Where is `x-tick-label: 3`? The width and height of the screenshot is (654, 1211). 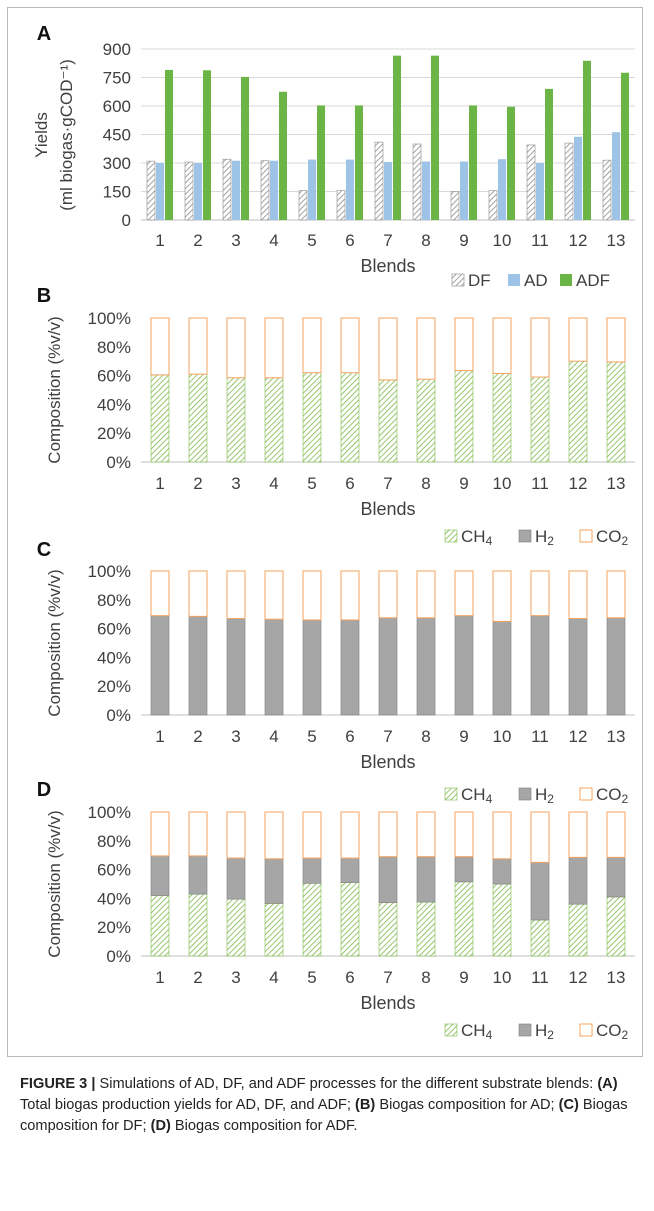
x-tick-label: 3 is located at coordinates (235, 240).